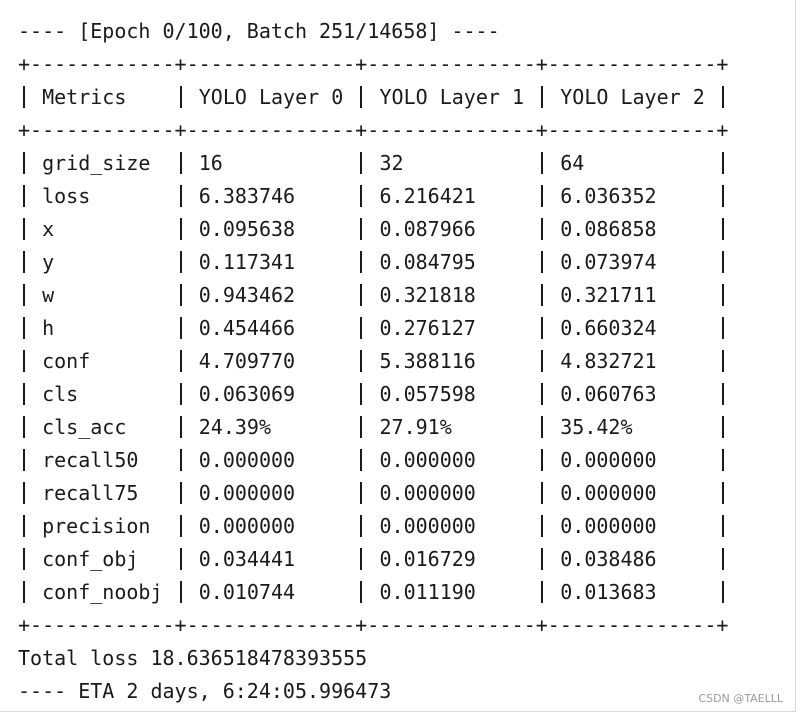  I want to click on cell-value: 0.117341, so click(247, 262).